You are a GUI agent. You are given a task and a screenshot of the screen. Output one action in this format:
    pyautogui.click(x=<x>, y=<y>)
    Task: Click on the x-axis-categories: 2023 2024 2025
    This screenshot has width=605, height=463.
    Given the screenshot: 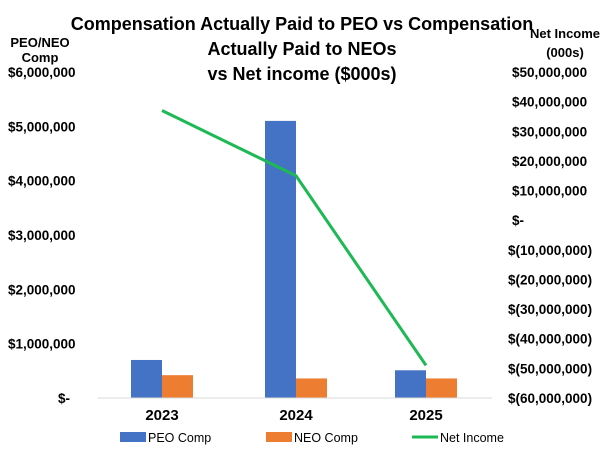 What is the action you would take?
    pyautogui.click(x=293, y=415)
    